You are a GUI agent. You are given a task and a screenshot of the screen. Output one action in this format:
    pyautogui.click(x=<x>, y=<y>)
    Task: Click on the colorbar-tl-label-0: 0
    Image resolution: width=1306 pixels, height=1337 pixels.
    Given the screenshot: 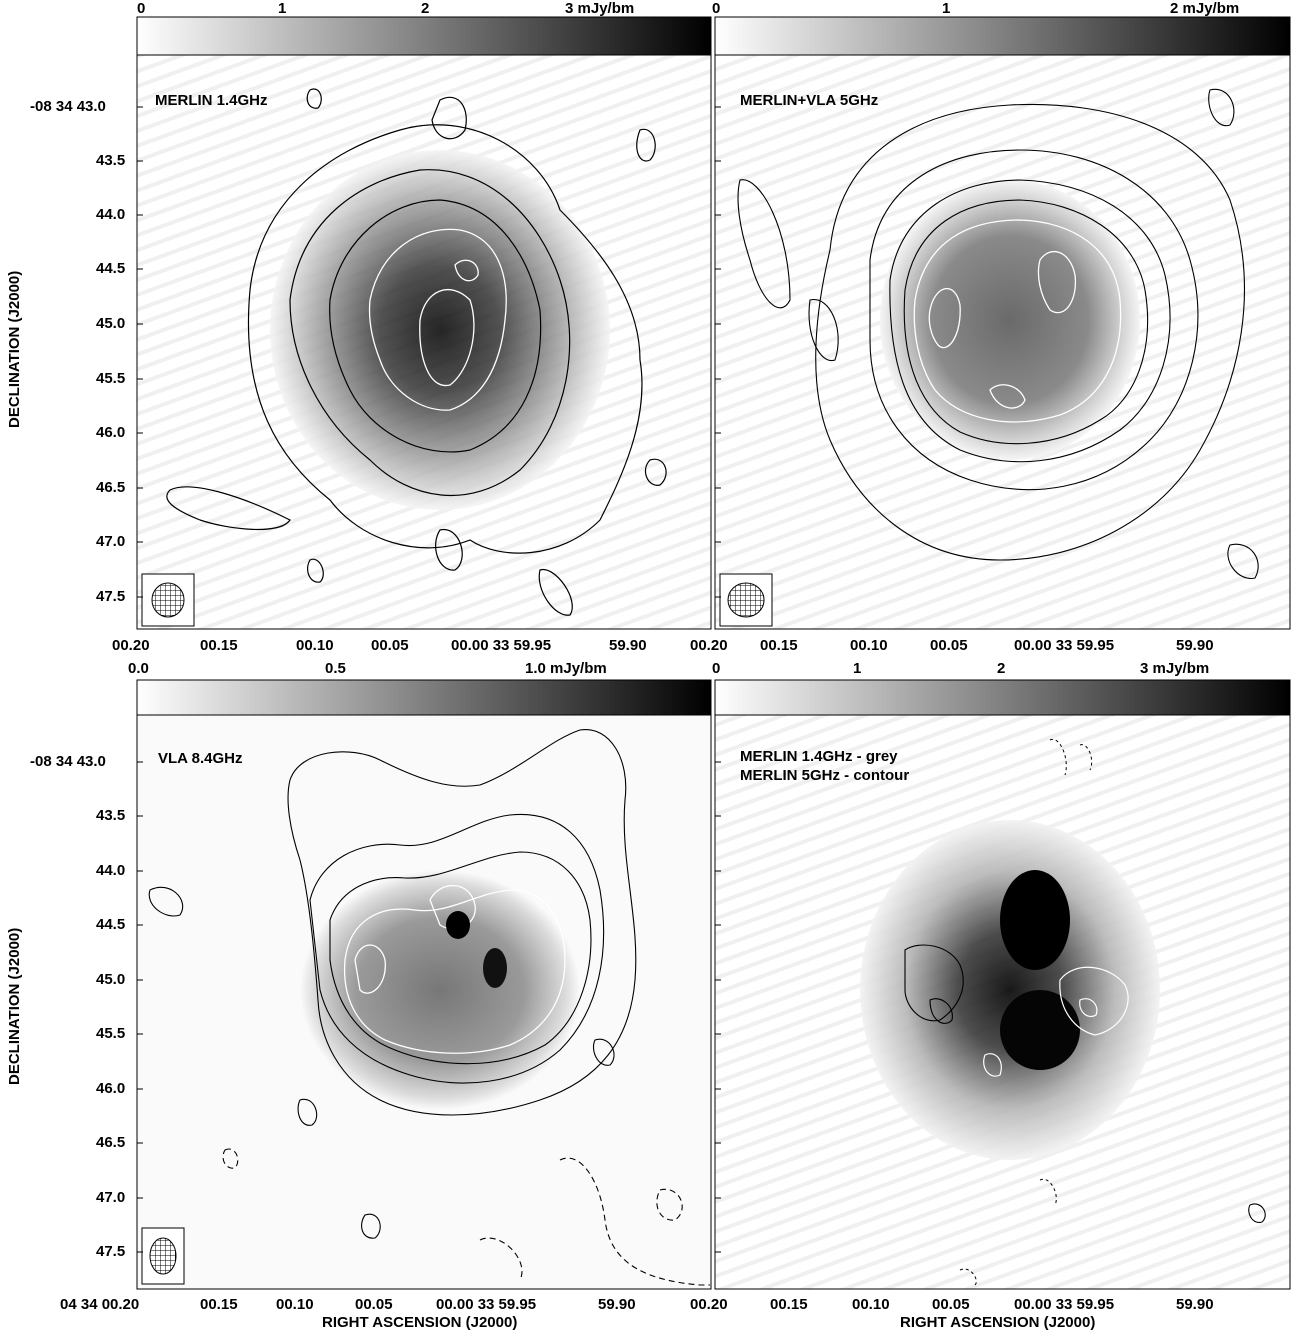 What is the action you would take?
    pyautogui.click(x=141, y=8)
    